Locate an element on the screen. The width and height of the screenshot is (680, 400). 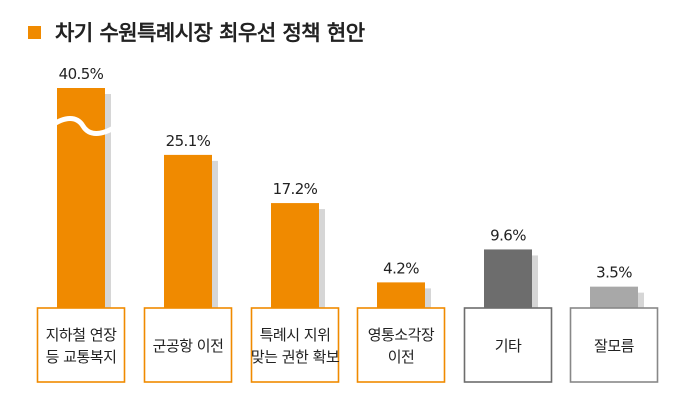
category-label: 맞는 권한 확보 is located at coordinates (295, 357).